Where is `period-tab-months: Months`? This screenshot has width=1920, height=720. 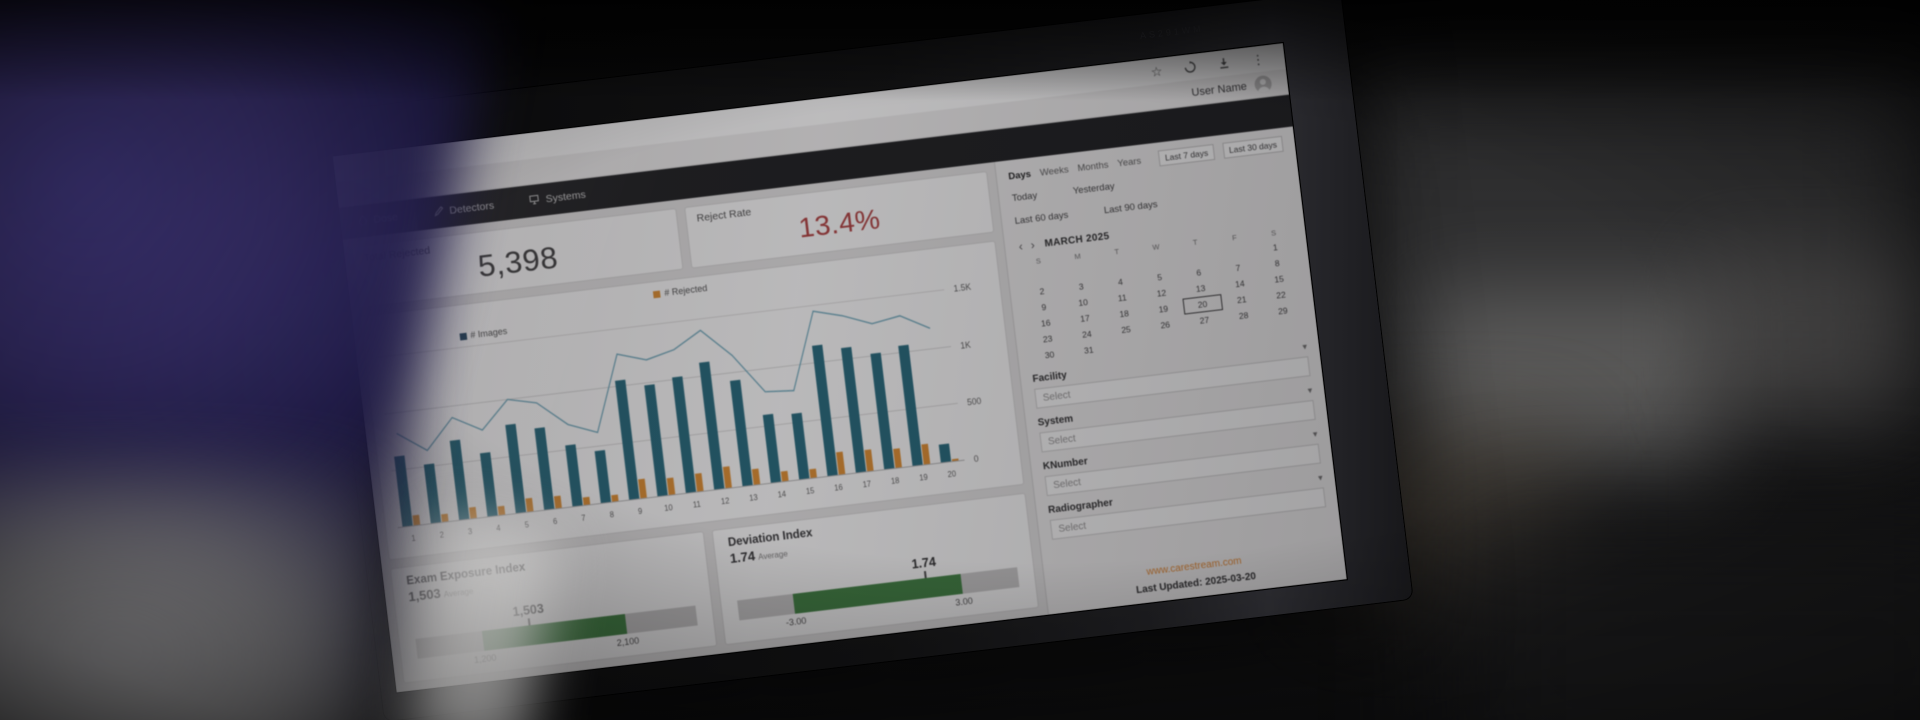
period-tab-months: Months is located at coordinates (1093, 166).